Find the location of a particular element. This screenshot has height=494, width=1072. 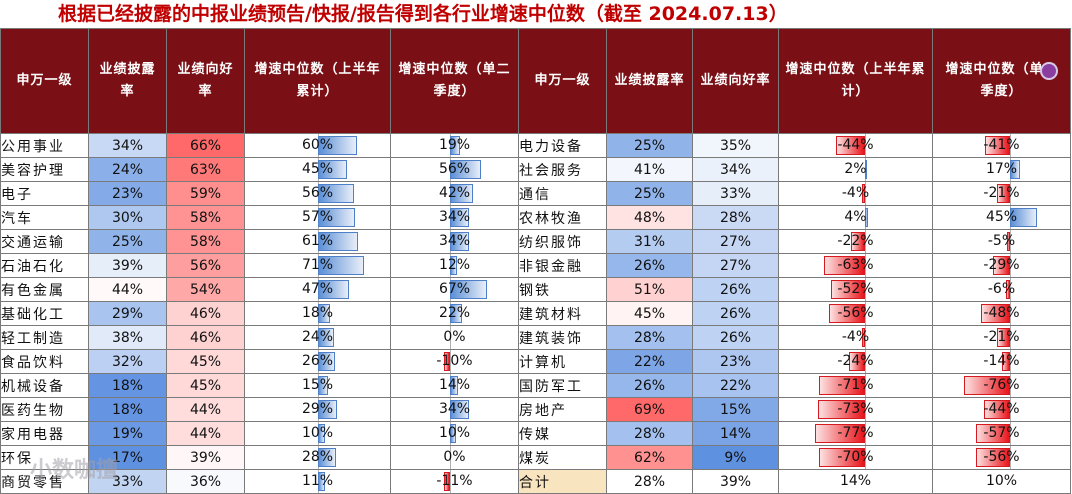

h1-bar-cell: 4% is located at coordinates (855, 217).